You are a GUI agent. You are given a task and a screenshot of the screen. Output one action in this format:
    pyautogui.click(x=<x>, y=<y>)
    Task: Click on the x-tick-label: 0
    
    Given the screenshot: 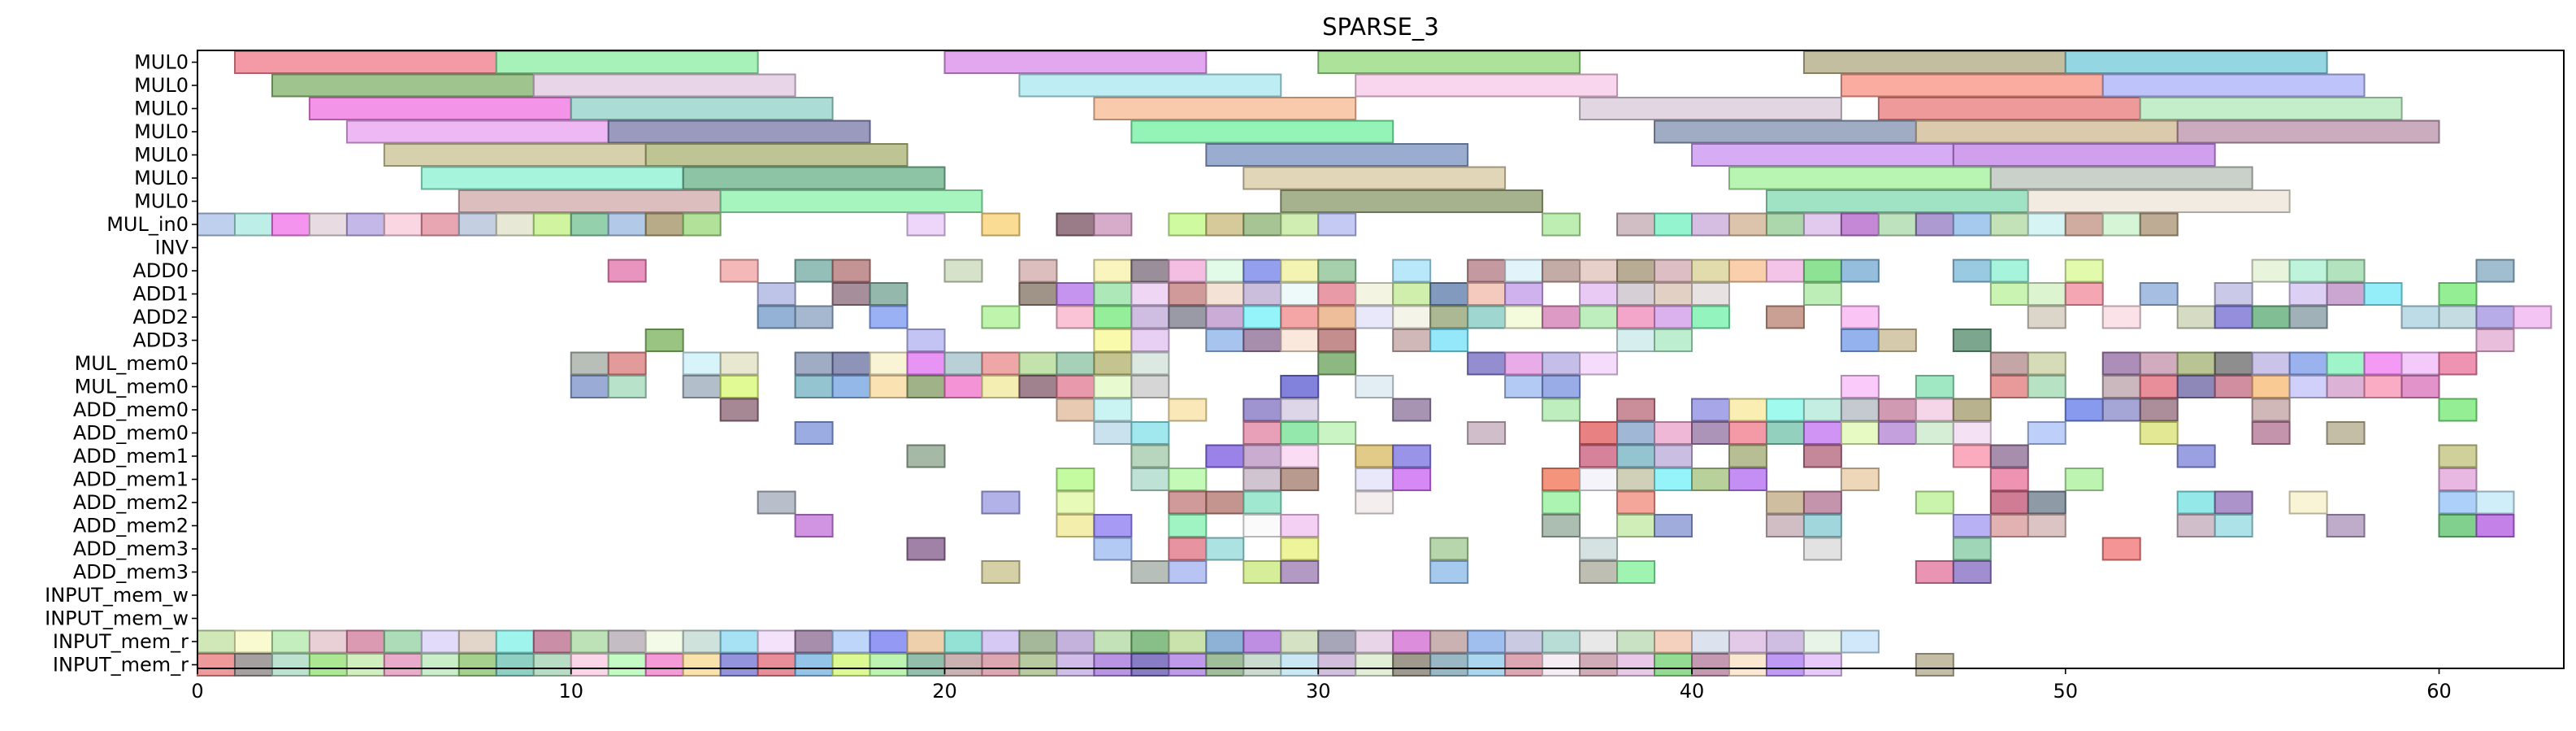 What is the action you would take?
    pyautogui.click(x=197, y=691)
    